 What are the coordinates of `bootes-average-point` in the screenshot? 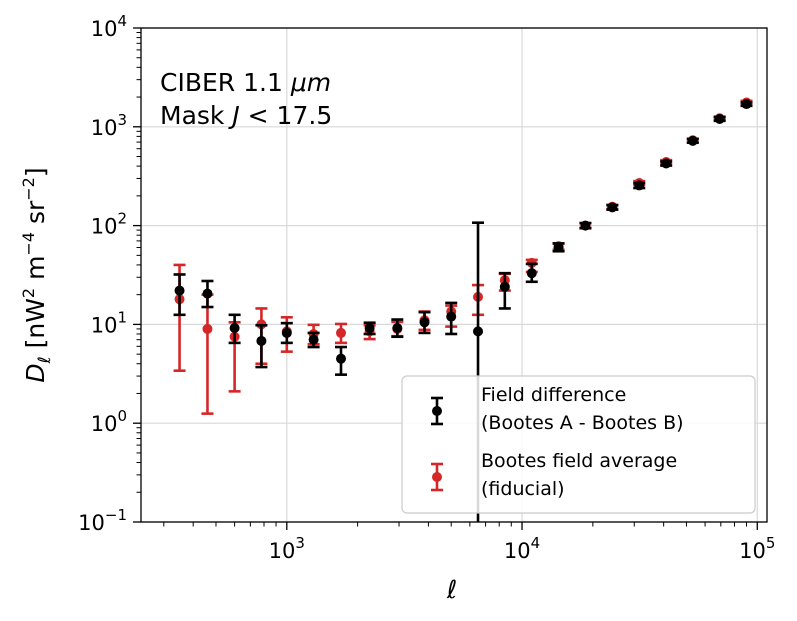 It's located at (341, 333).